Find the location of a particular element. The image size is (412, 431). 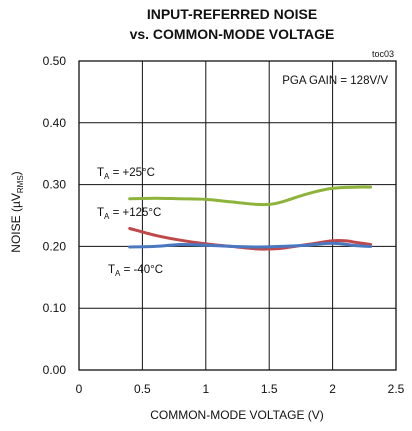

series-label-minus40c-sub: A is located at coordinates (118, 273).